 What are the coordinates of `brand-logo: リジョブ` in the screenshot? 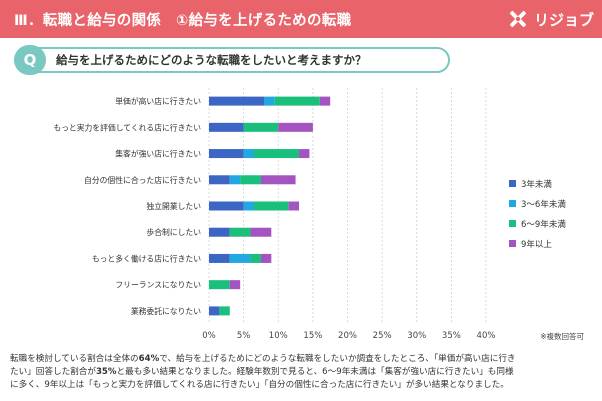 It's located at (550, 19).